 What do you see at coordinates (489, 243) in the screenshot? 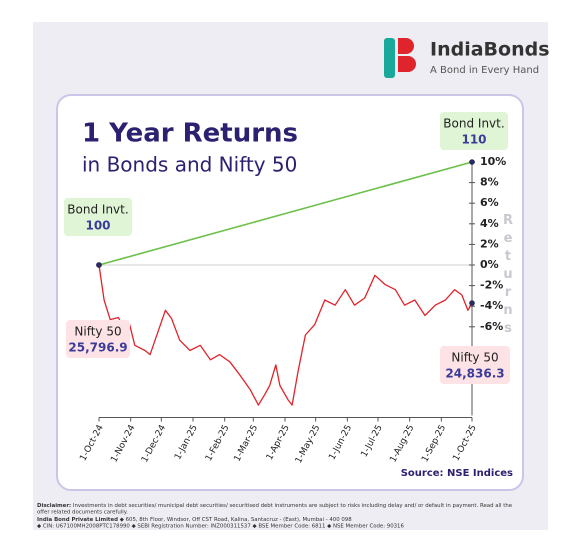
I see `y-tick-label: 2%` at bounding box center [489, 243].